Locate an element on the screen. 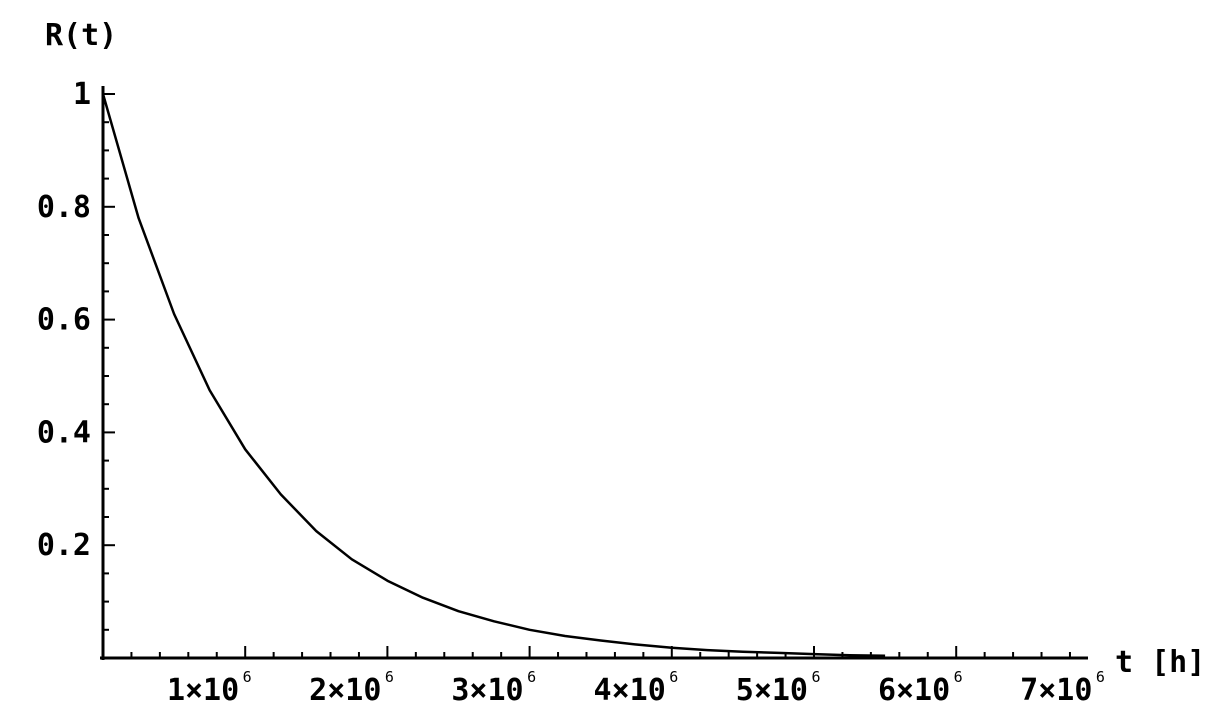  y-tick-label: 1 is located at coordinates (82, 94).